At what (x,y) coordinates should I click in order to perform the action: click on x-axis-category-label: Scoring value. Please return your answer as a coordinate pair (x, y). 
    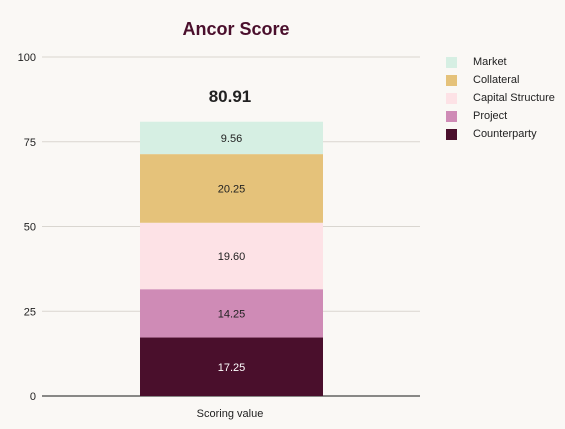
    Looking at the image, I should click on (230, 414).